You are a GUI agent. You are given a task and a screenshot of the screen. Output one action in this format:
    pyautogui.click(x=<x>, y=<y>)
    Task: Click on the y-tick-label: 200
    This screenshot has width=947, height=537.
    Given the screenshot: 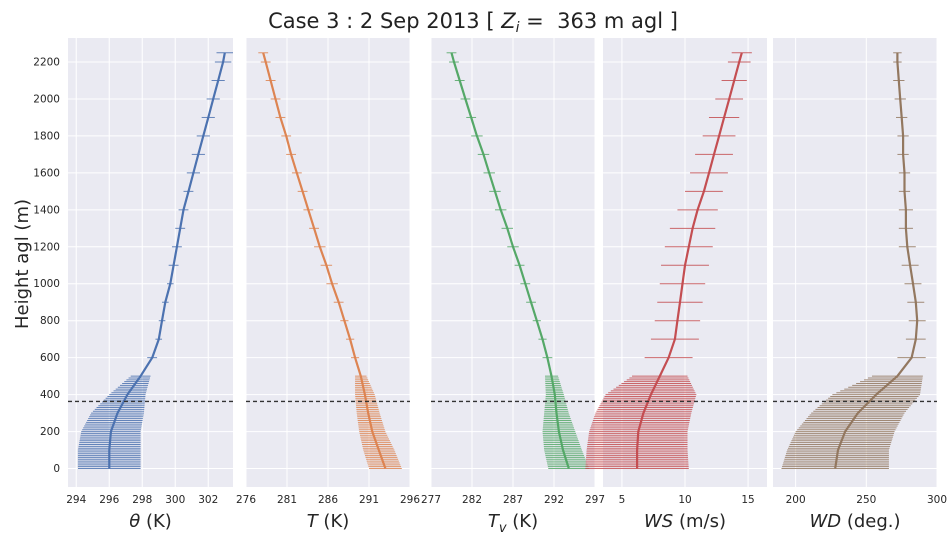 What is the action you would take?
    pyautogui.click(x=50, y=432)
    